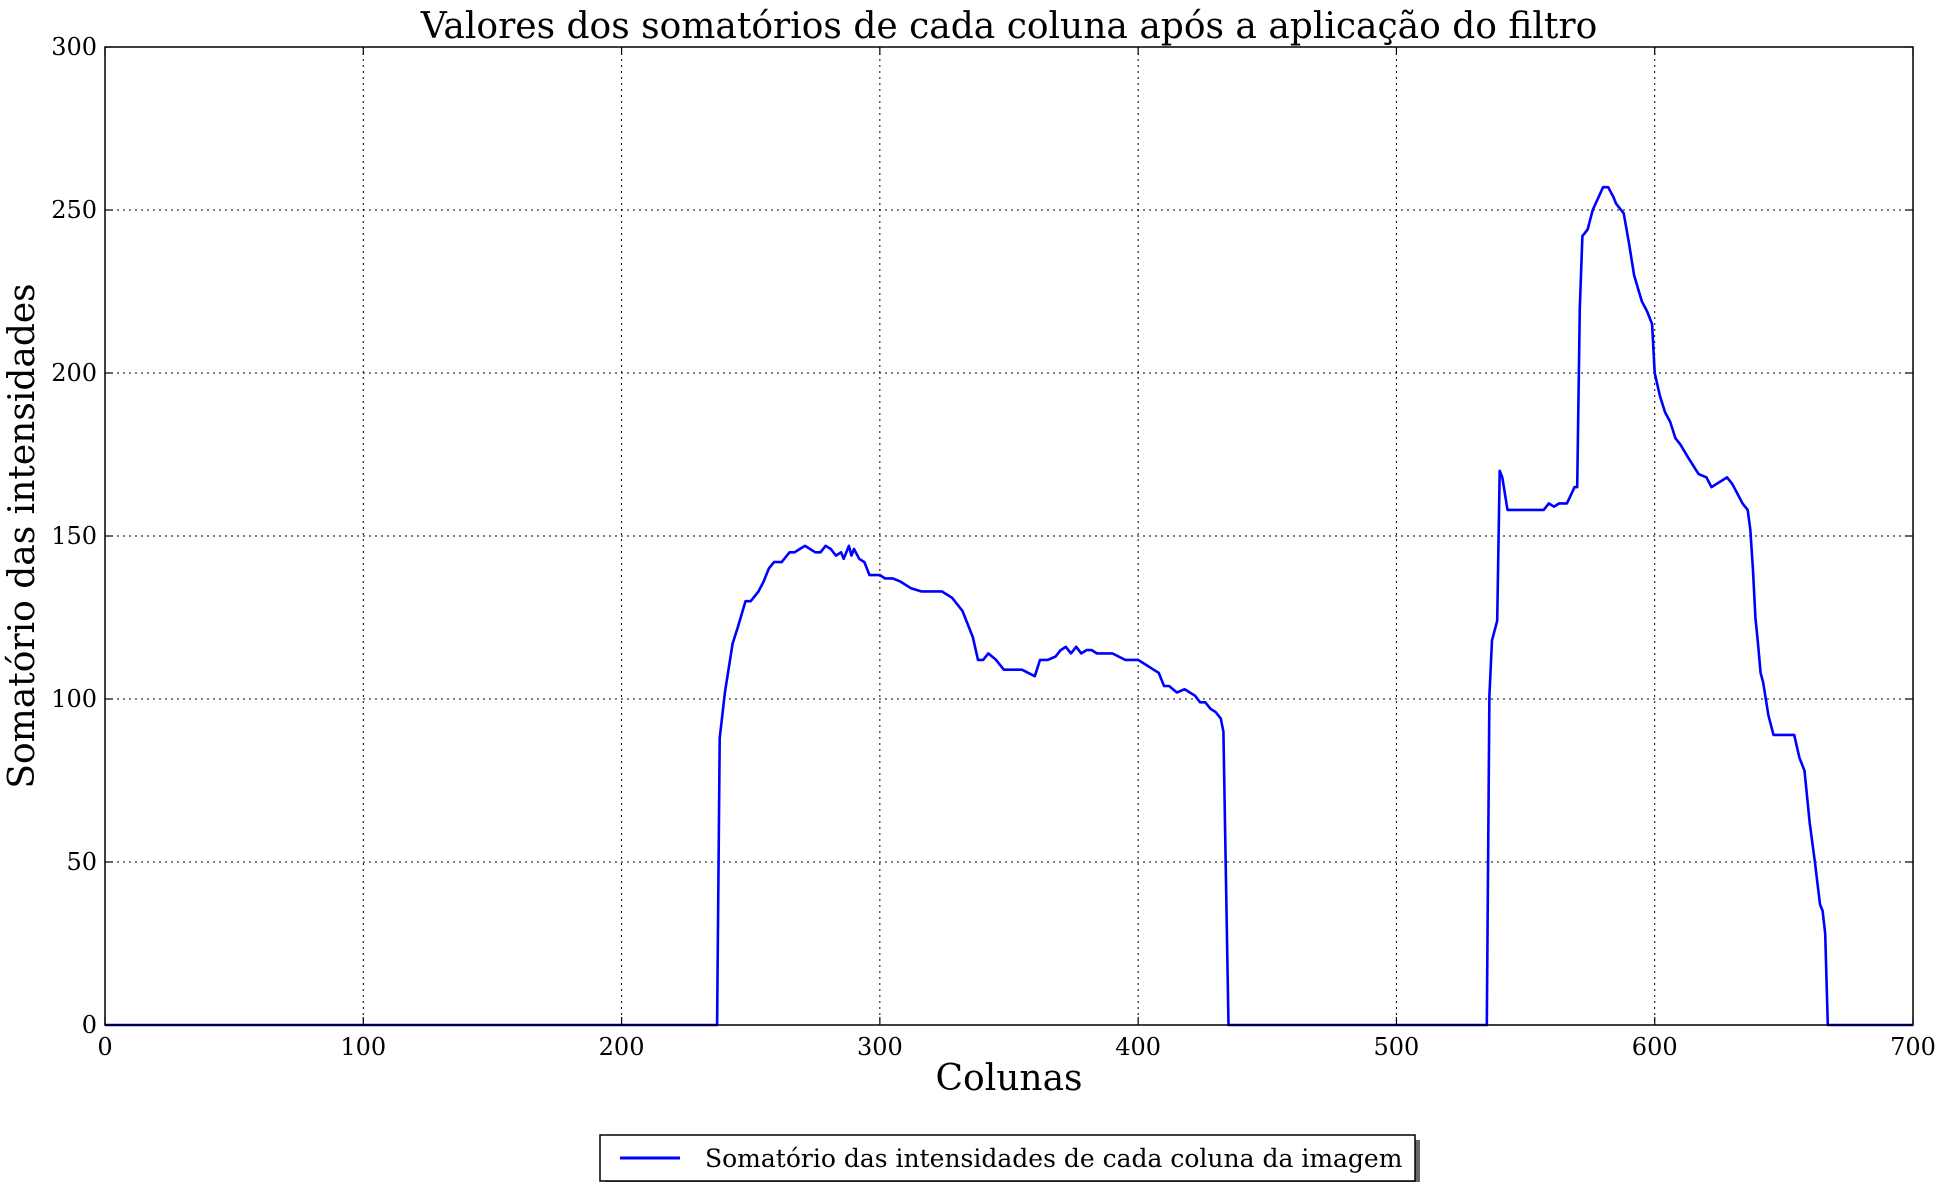  I want to click on y-tick-label: 150, so click(74, 536).